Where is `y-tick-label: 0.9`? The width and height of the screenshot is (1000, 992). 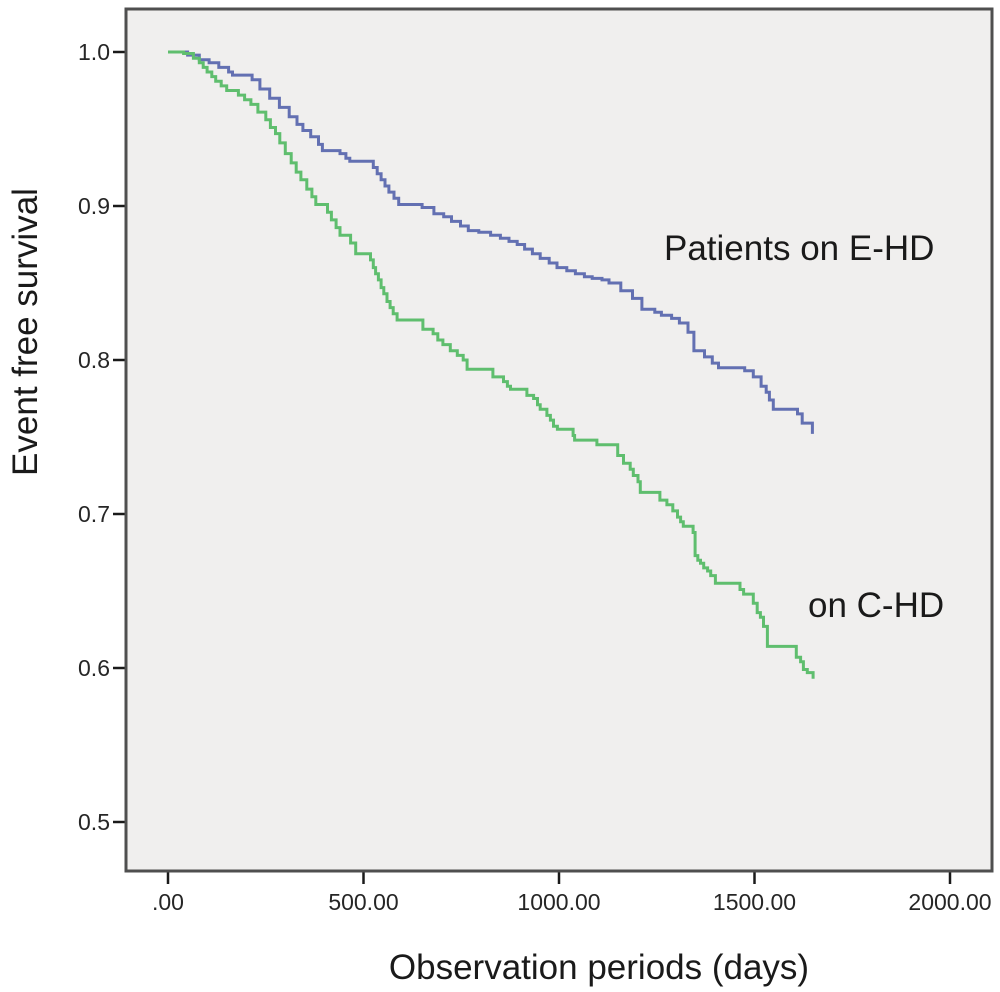 y-tick-label: 0.9 is located at coordinates (94, 206).